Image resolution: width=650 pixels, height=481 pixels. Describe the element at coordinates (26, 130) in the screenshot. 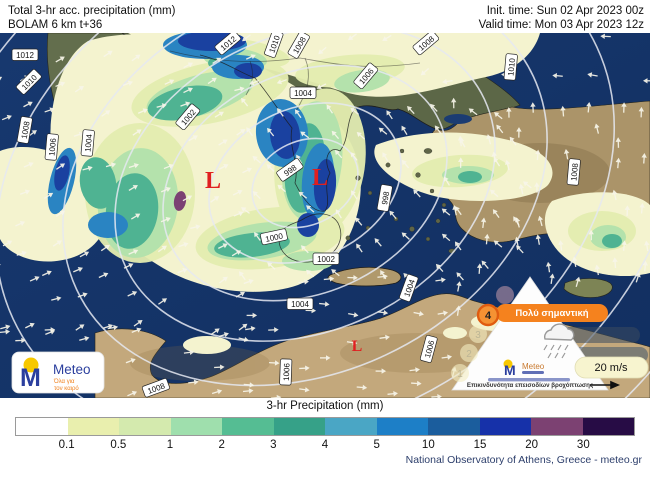

I see `svg-text: 1008` at that location.